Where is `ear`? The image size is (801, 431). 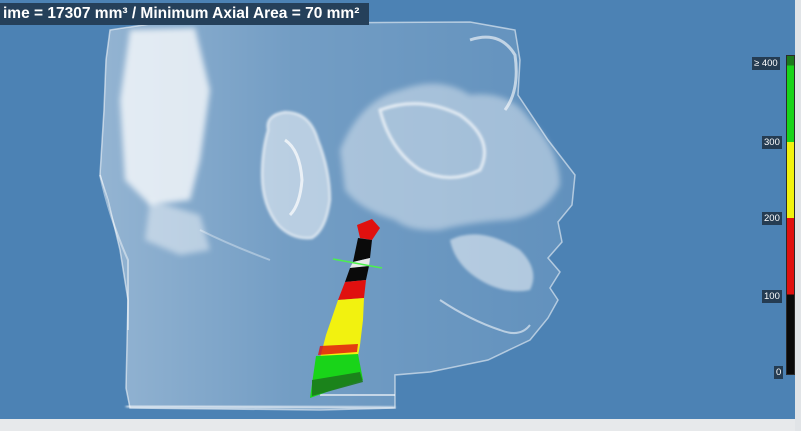 ear is located at coordinates (296, 175).